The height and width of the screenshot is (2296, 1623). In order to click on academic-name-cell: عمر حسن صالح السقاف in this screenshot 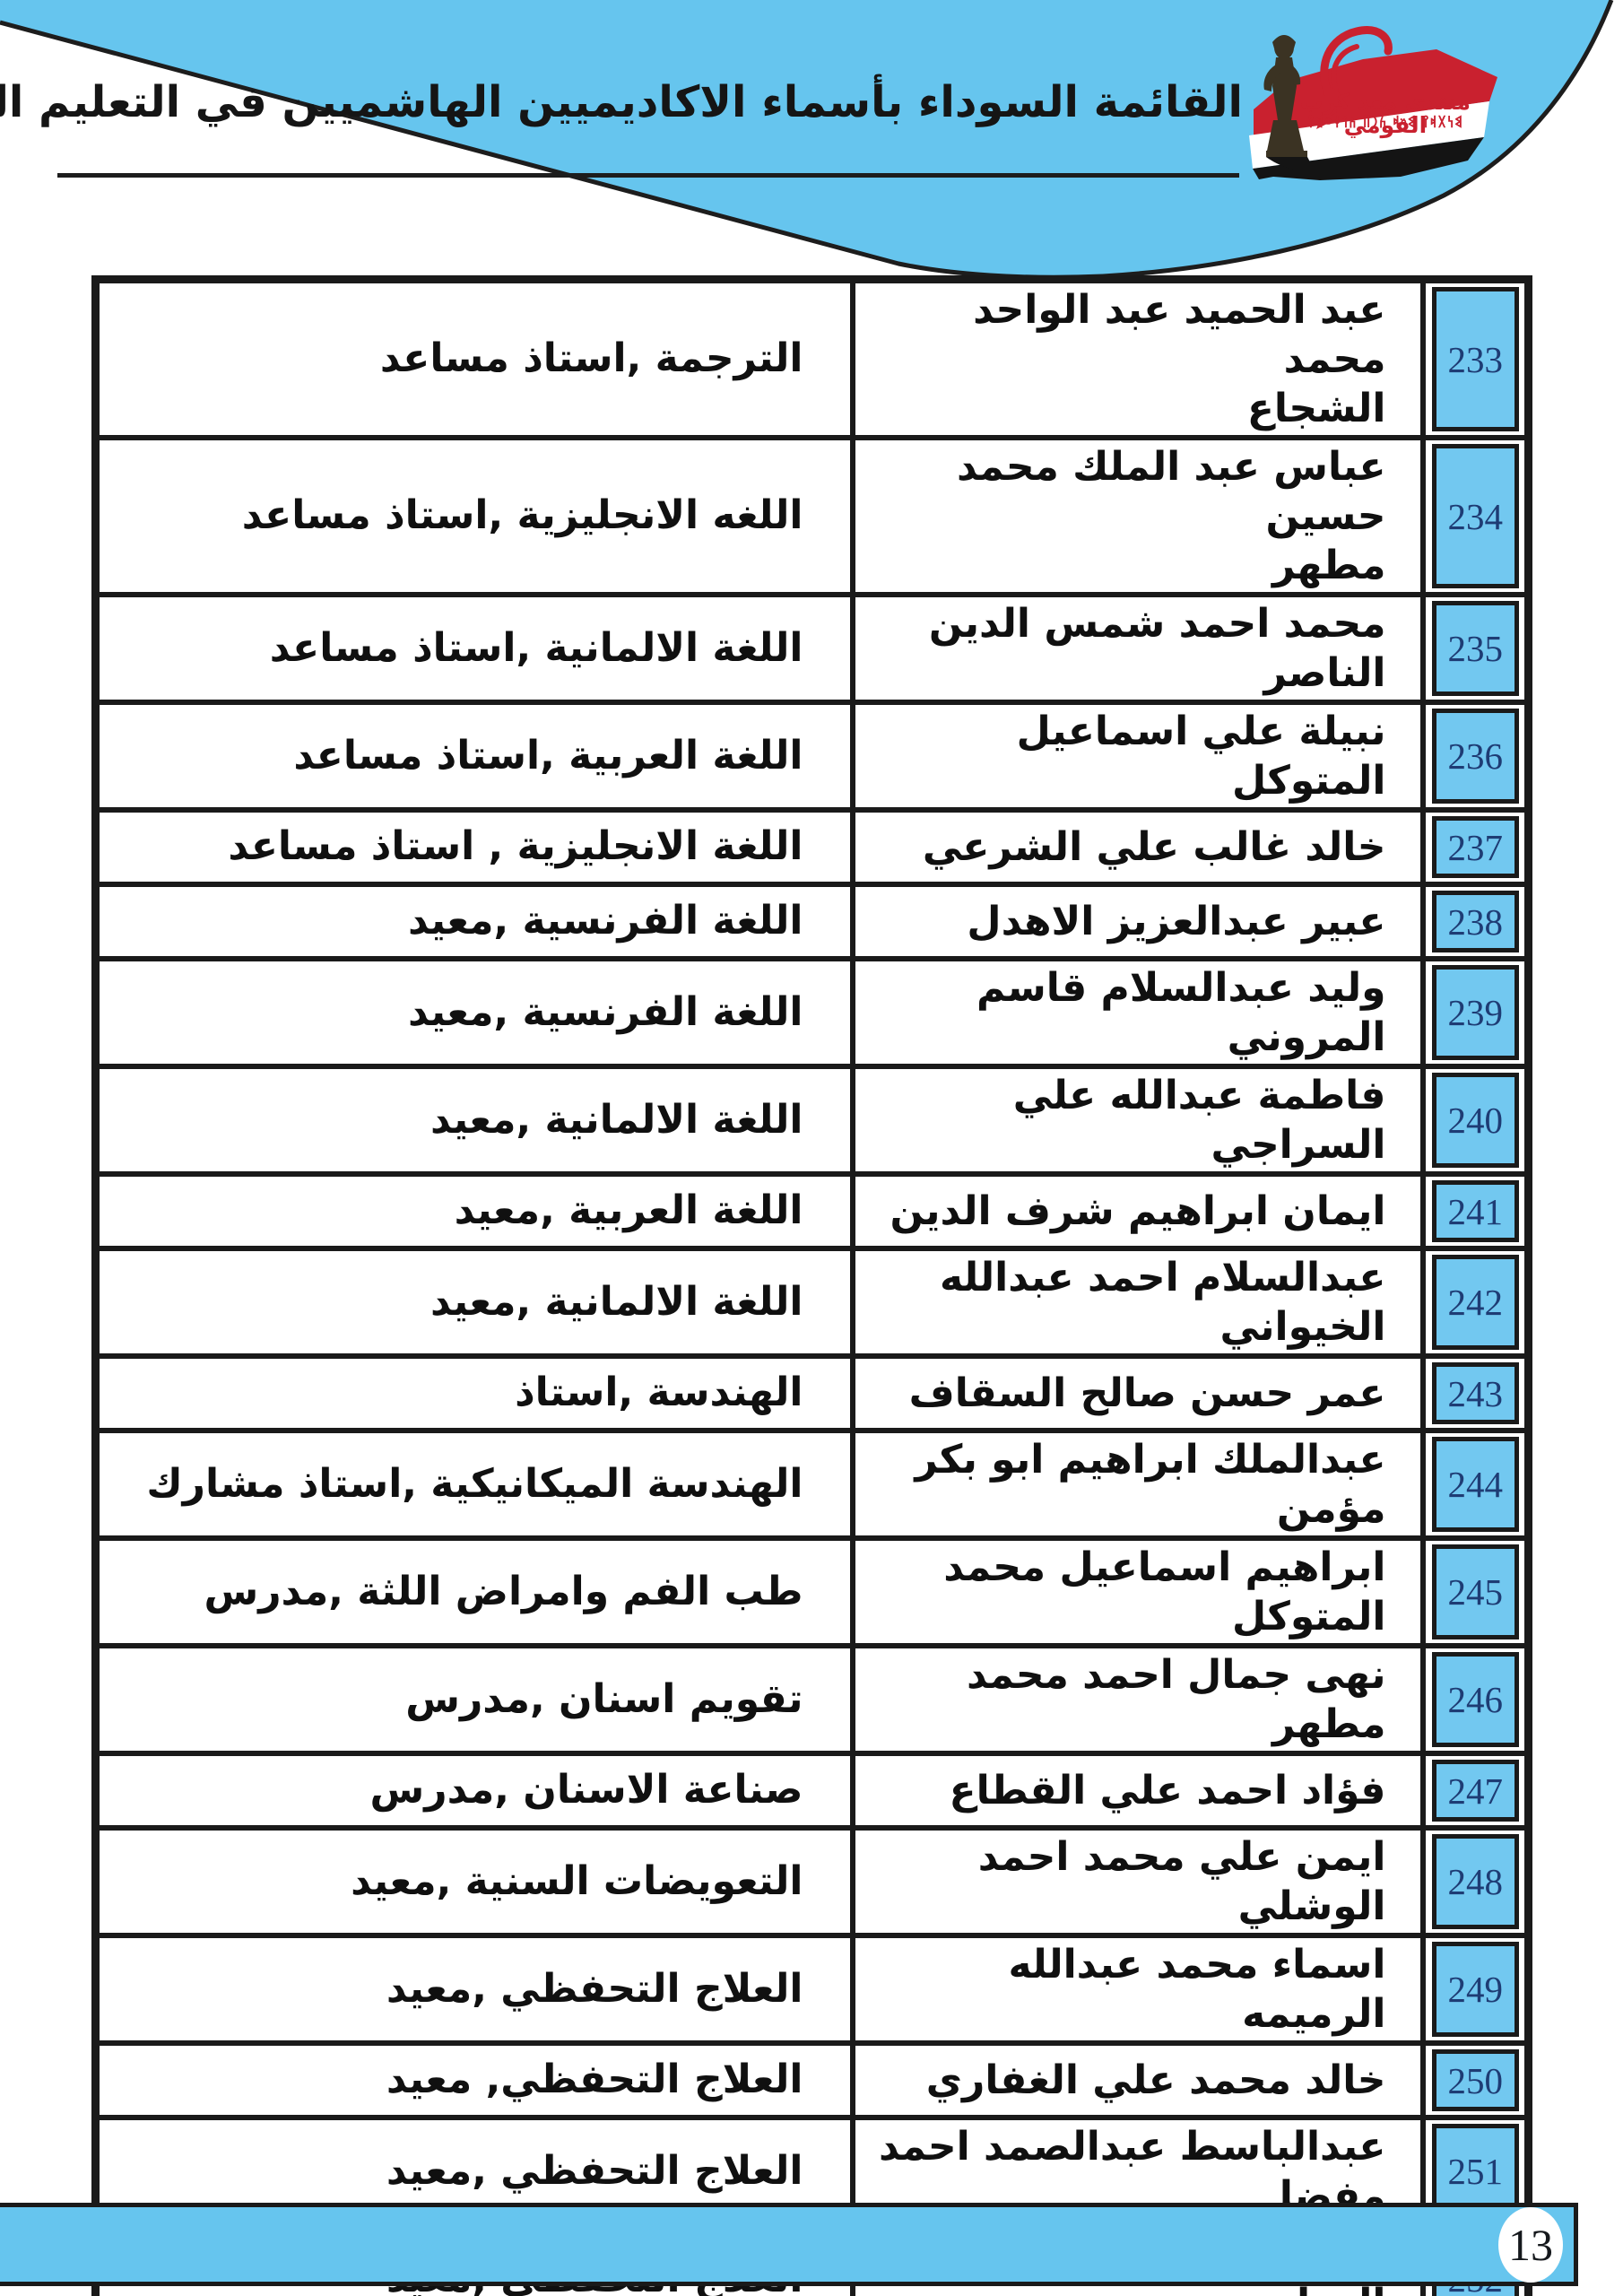, I will do `click(1137, 1393)`.